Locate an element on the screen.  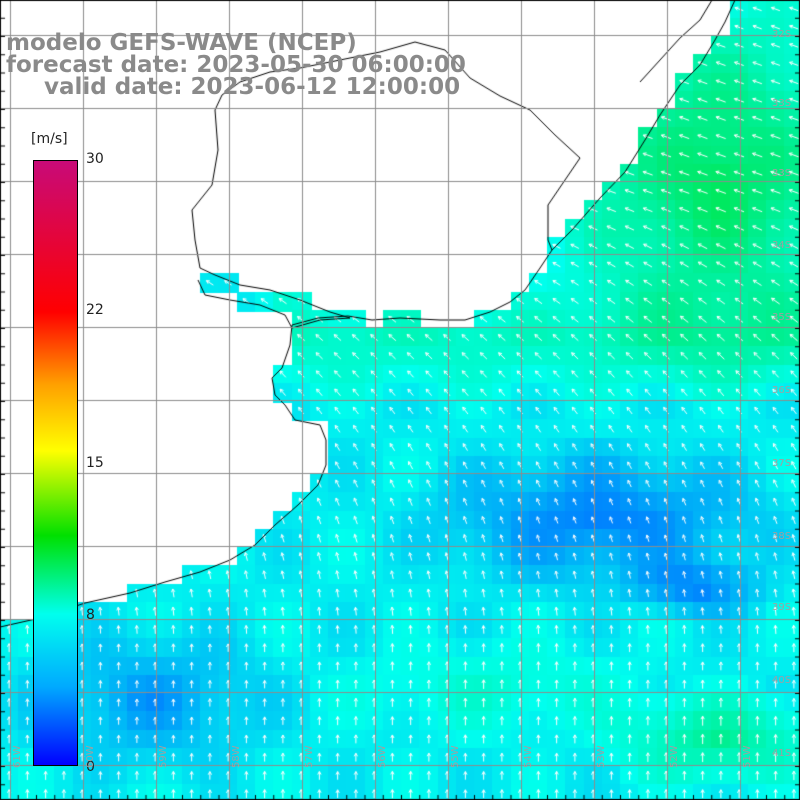
lon-label-52w: 52W is located at coordinates (674, 756).